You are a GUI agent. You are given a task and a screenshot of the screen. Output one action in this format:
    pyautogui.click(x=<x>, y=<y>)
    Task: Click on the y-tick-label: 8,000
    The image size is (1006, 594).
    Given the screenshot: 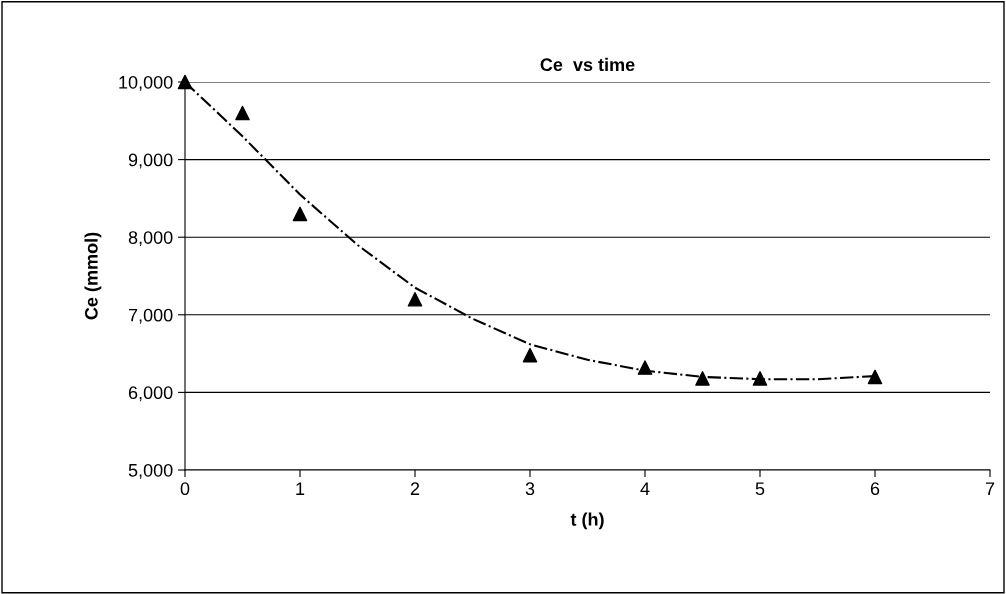 What is the action you would take?
    pyautogui.click(x=150, y=239)
    